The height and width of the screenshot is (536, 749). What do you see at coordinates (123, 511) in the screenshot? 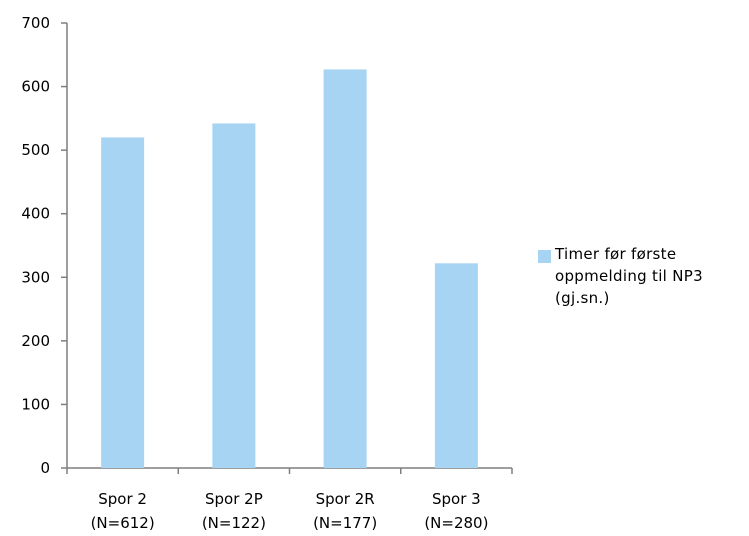
I see `x-tick-label: Spor 2 (N=612)` at bounding box center [123, 511].